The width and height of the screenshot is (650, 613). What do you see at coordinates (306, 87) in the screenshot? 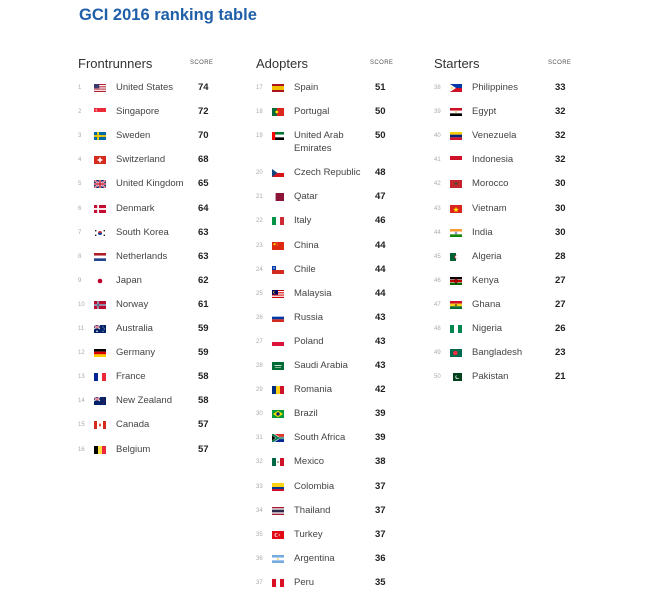
I see `country-name: Spain` at bounding box center [306, 87].